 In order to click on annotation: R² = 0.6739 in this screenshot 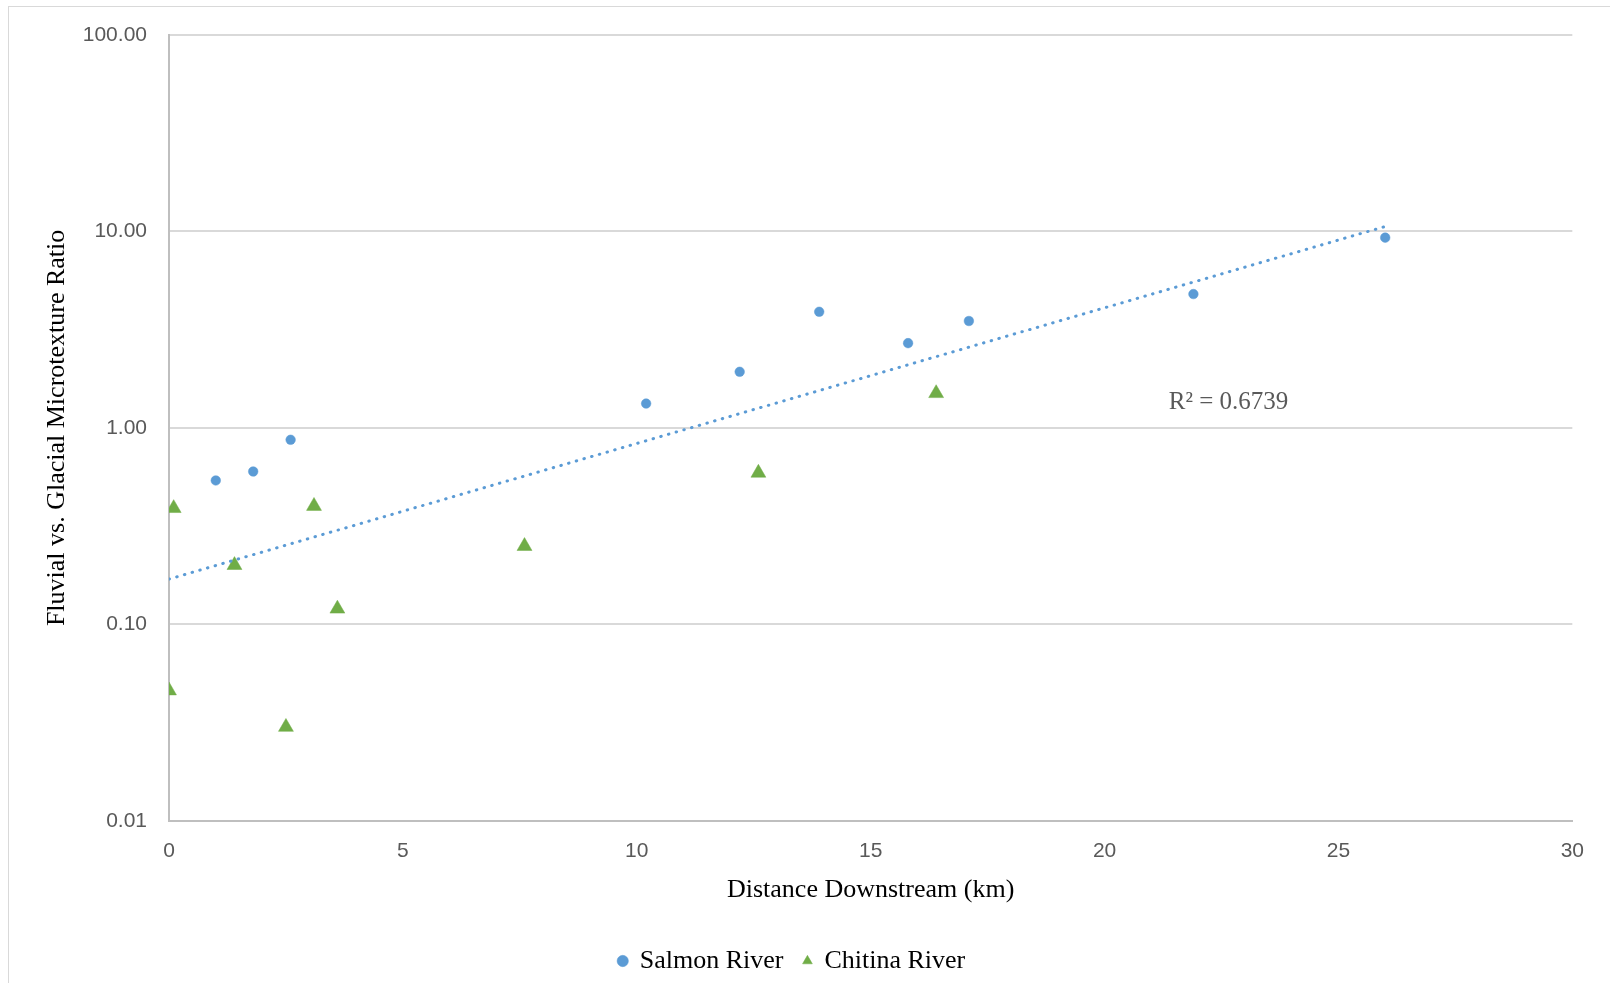, I will do `click(1228, 401)`.